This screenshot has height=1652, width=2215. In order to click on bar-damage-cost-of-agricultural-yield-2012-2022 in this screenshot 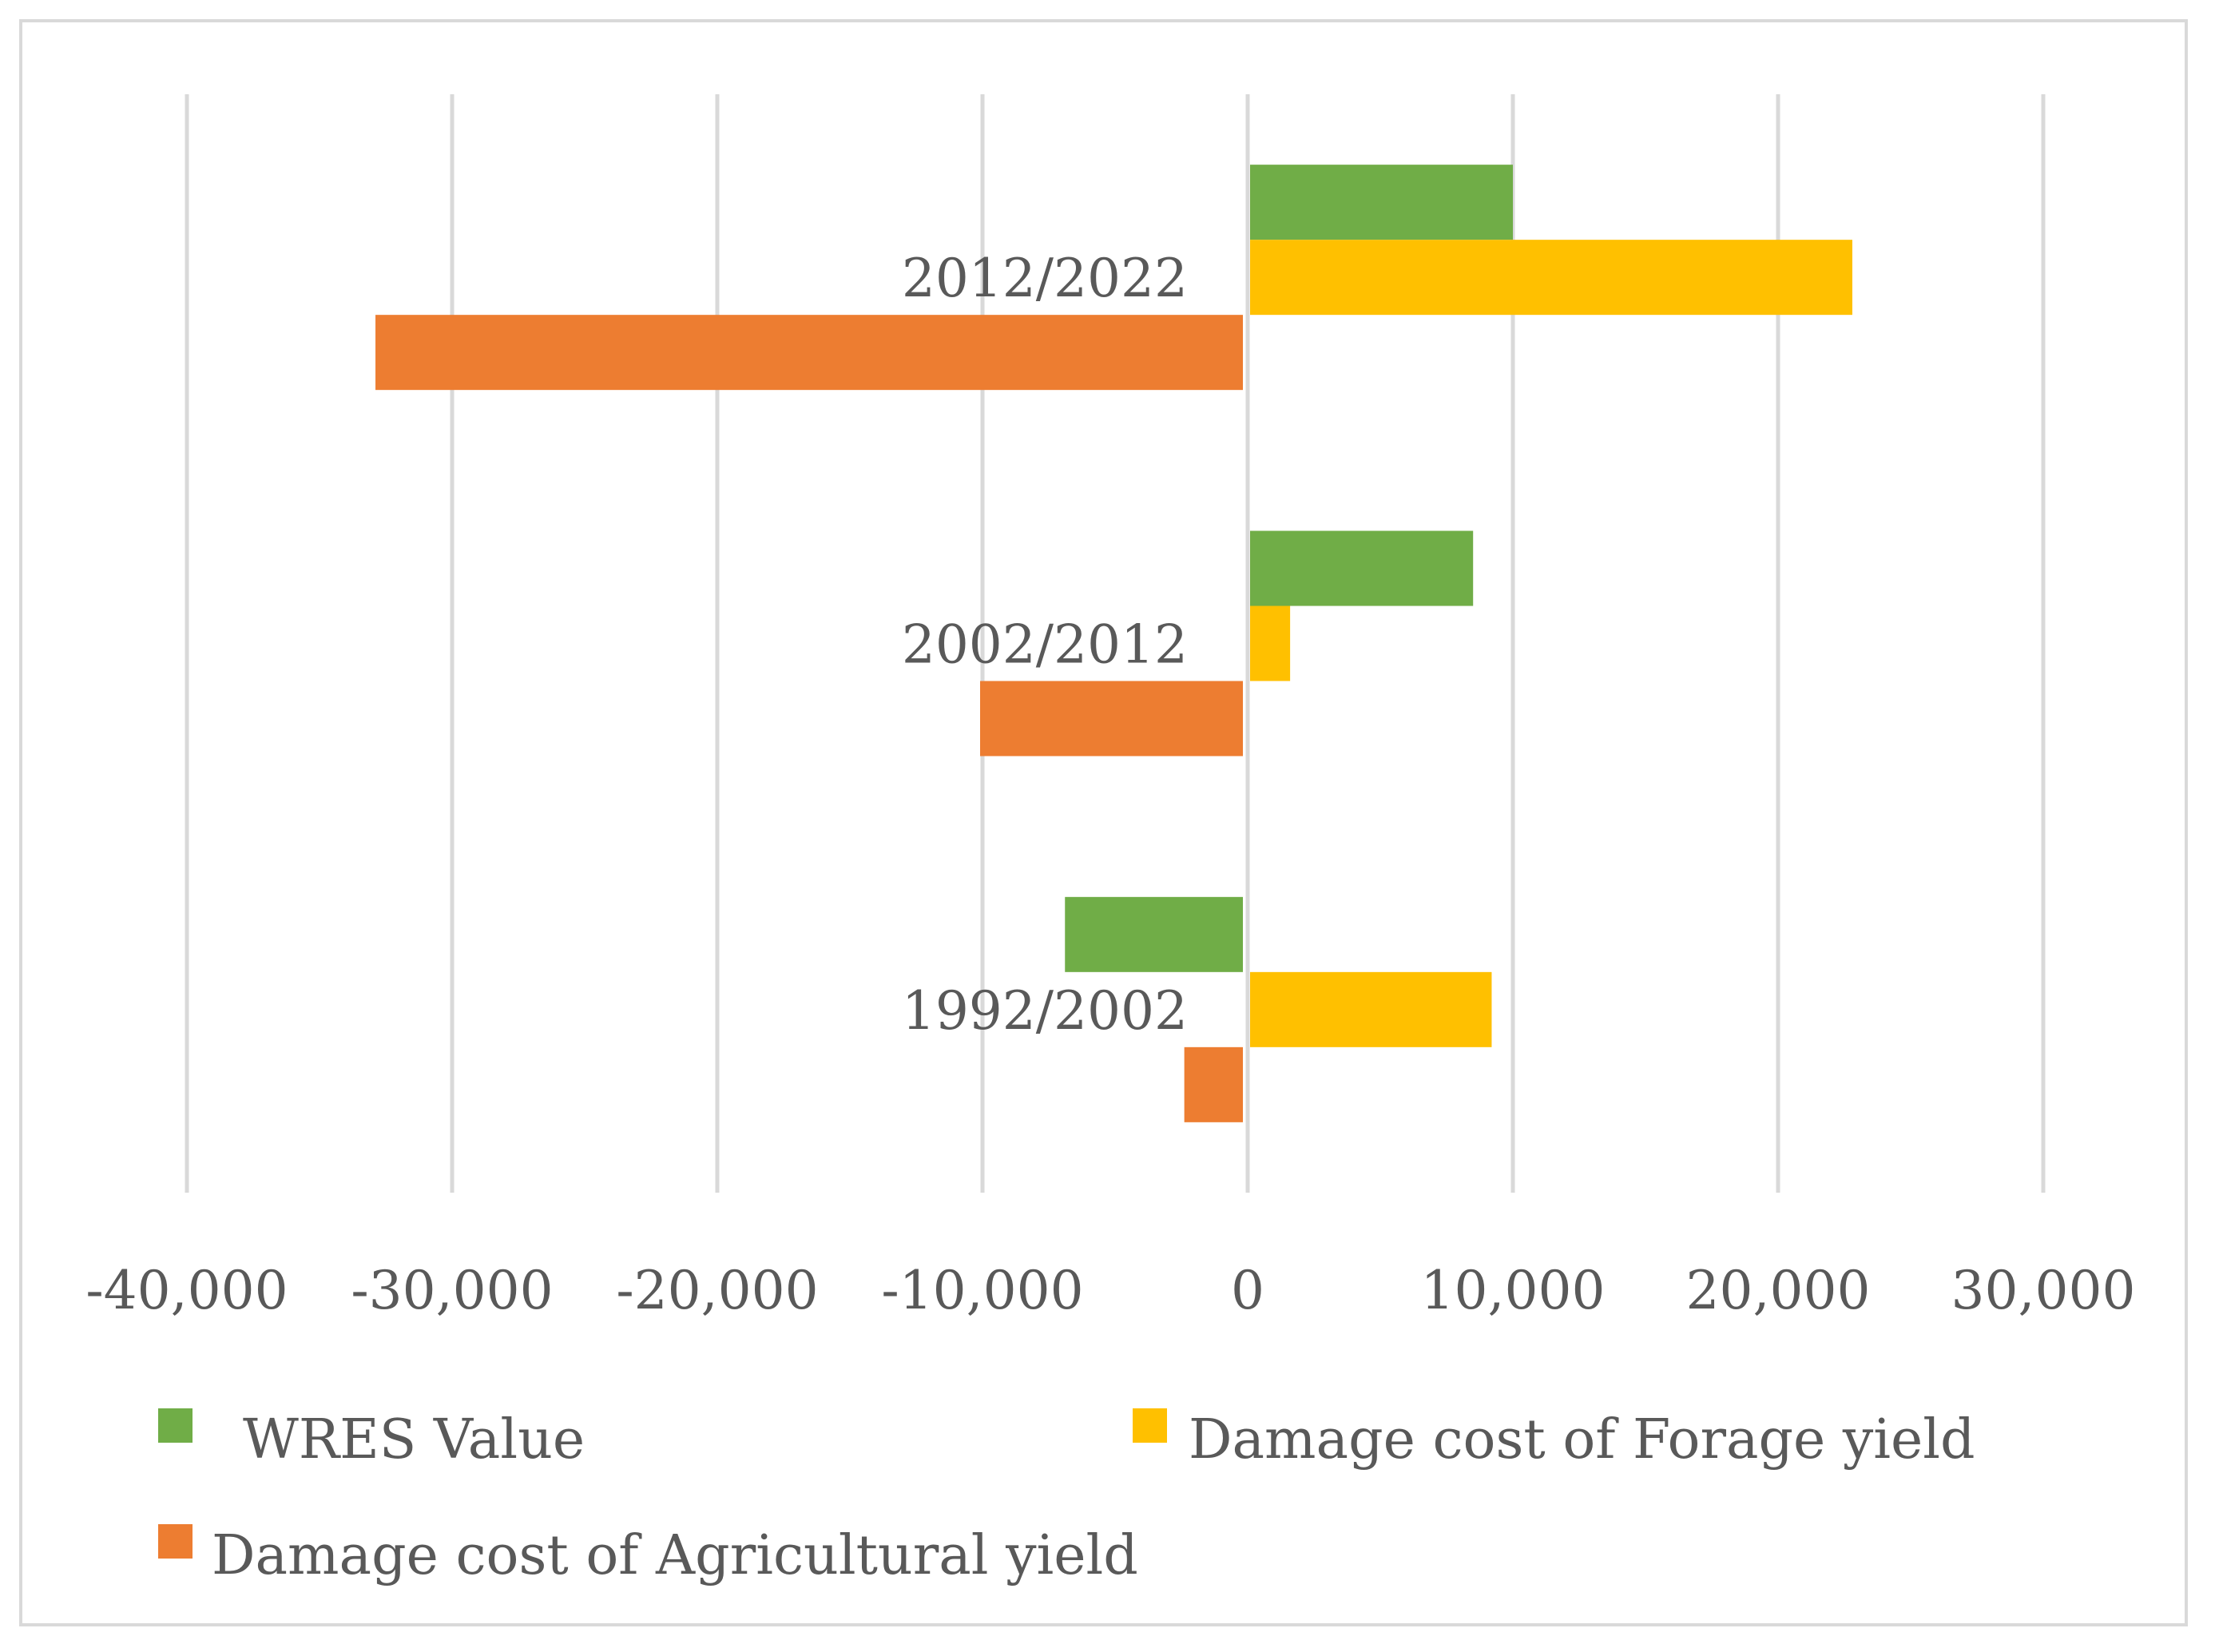, I will do `click(809, 353)`.